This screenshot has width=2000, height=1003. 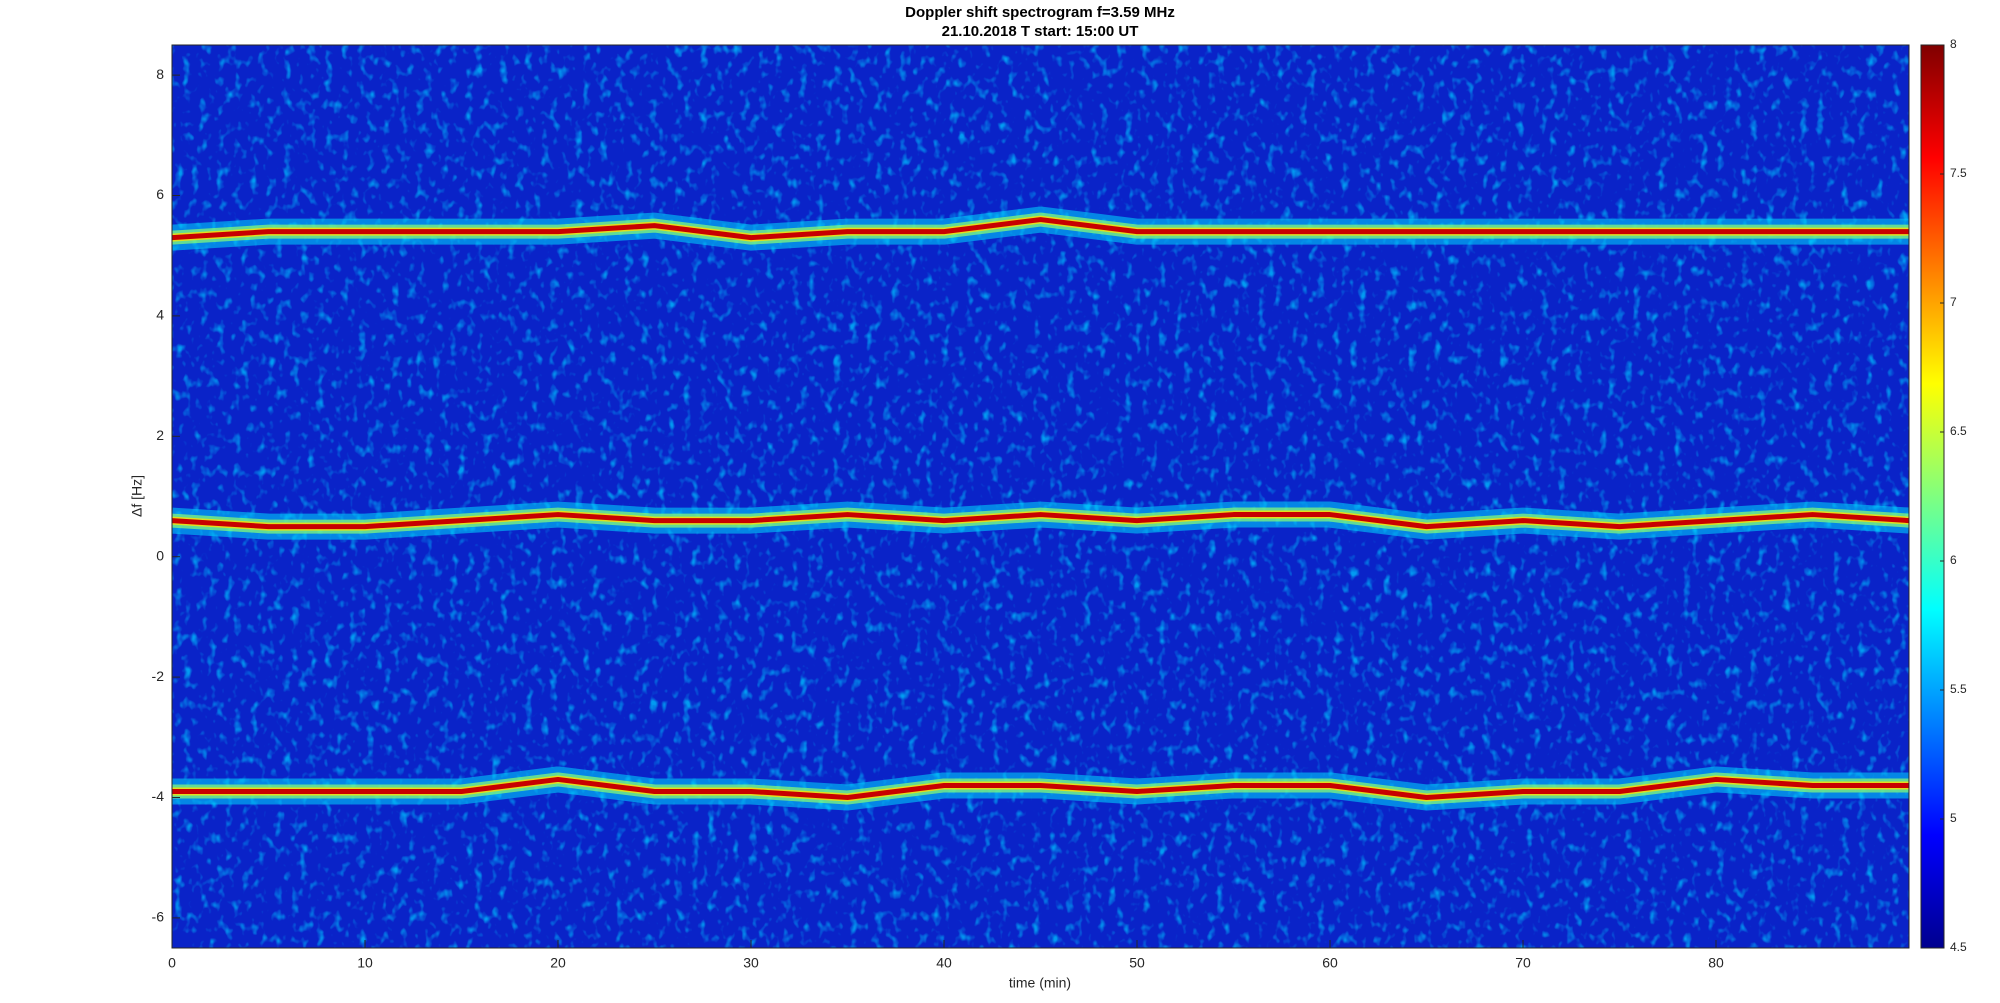 What do you see at coordinates (1330, 963) in the screenshot?
I see `x-tick-label: 60` at bounding box center [1330, 963].